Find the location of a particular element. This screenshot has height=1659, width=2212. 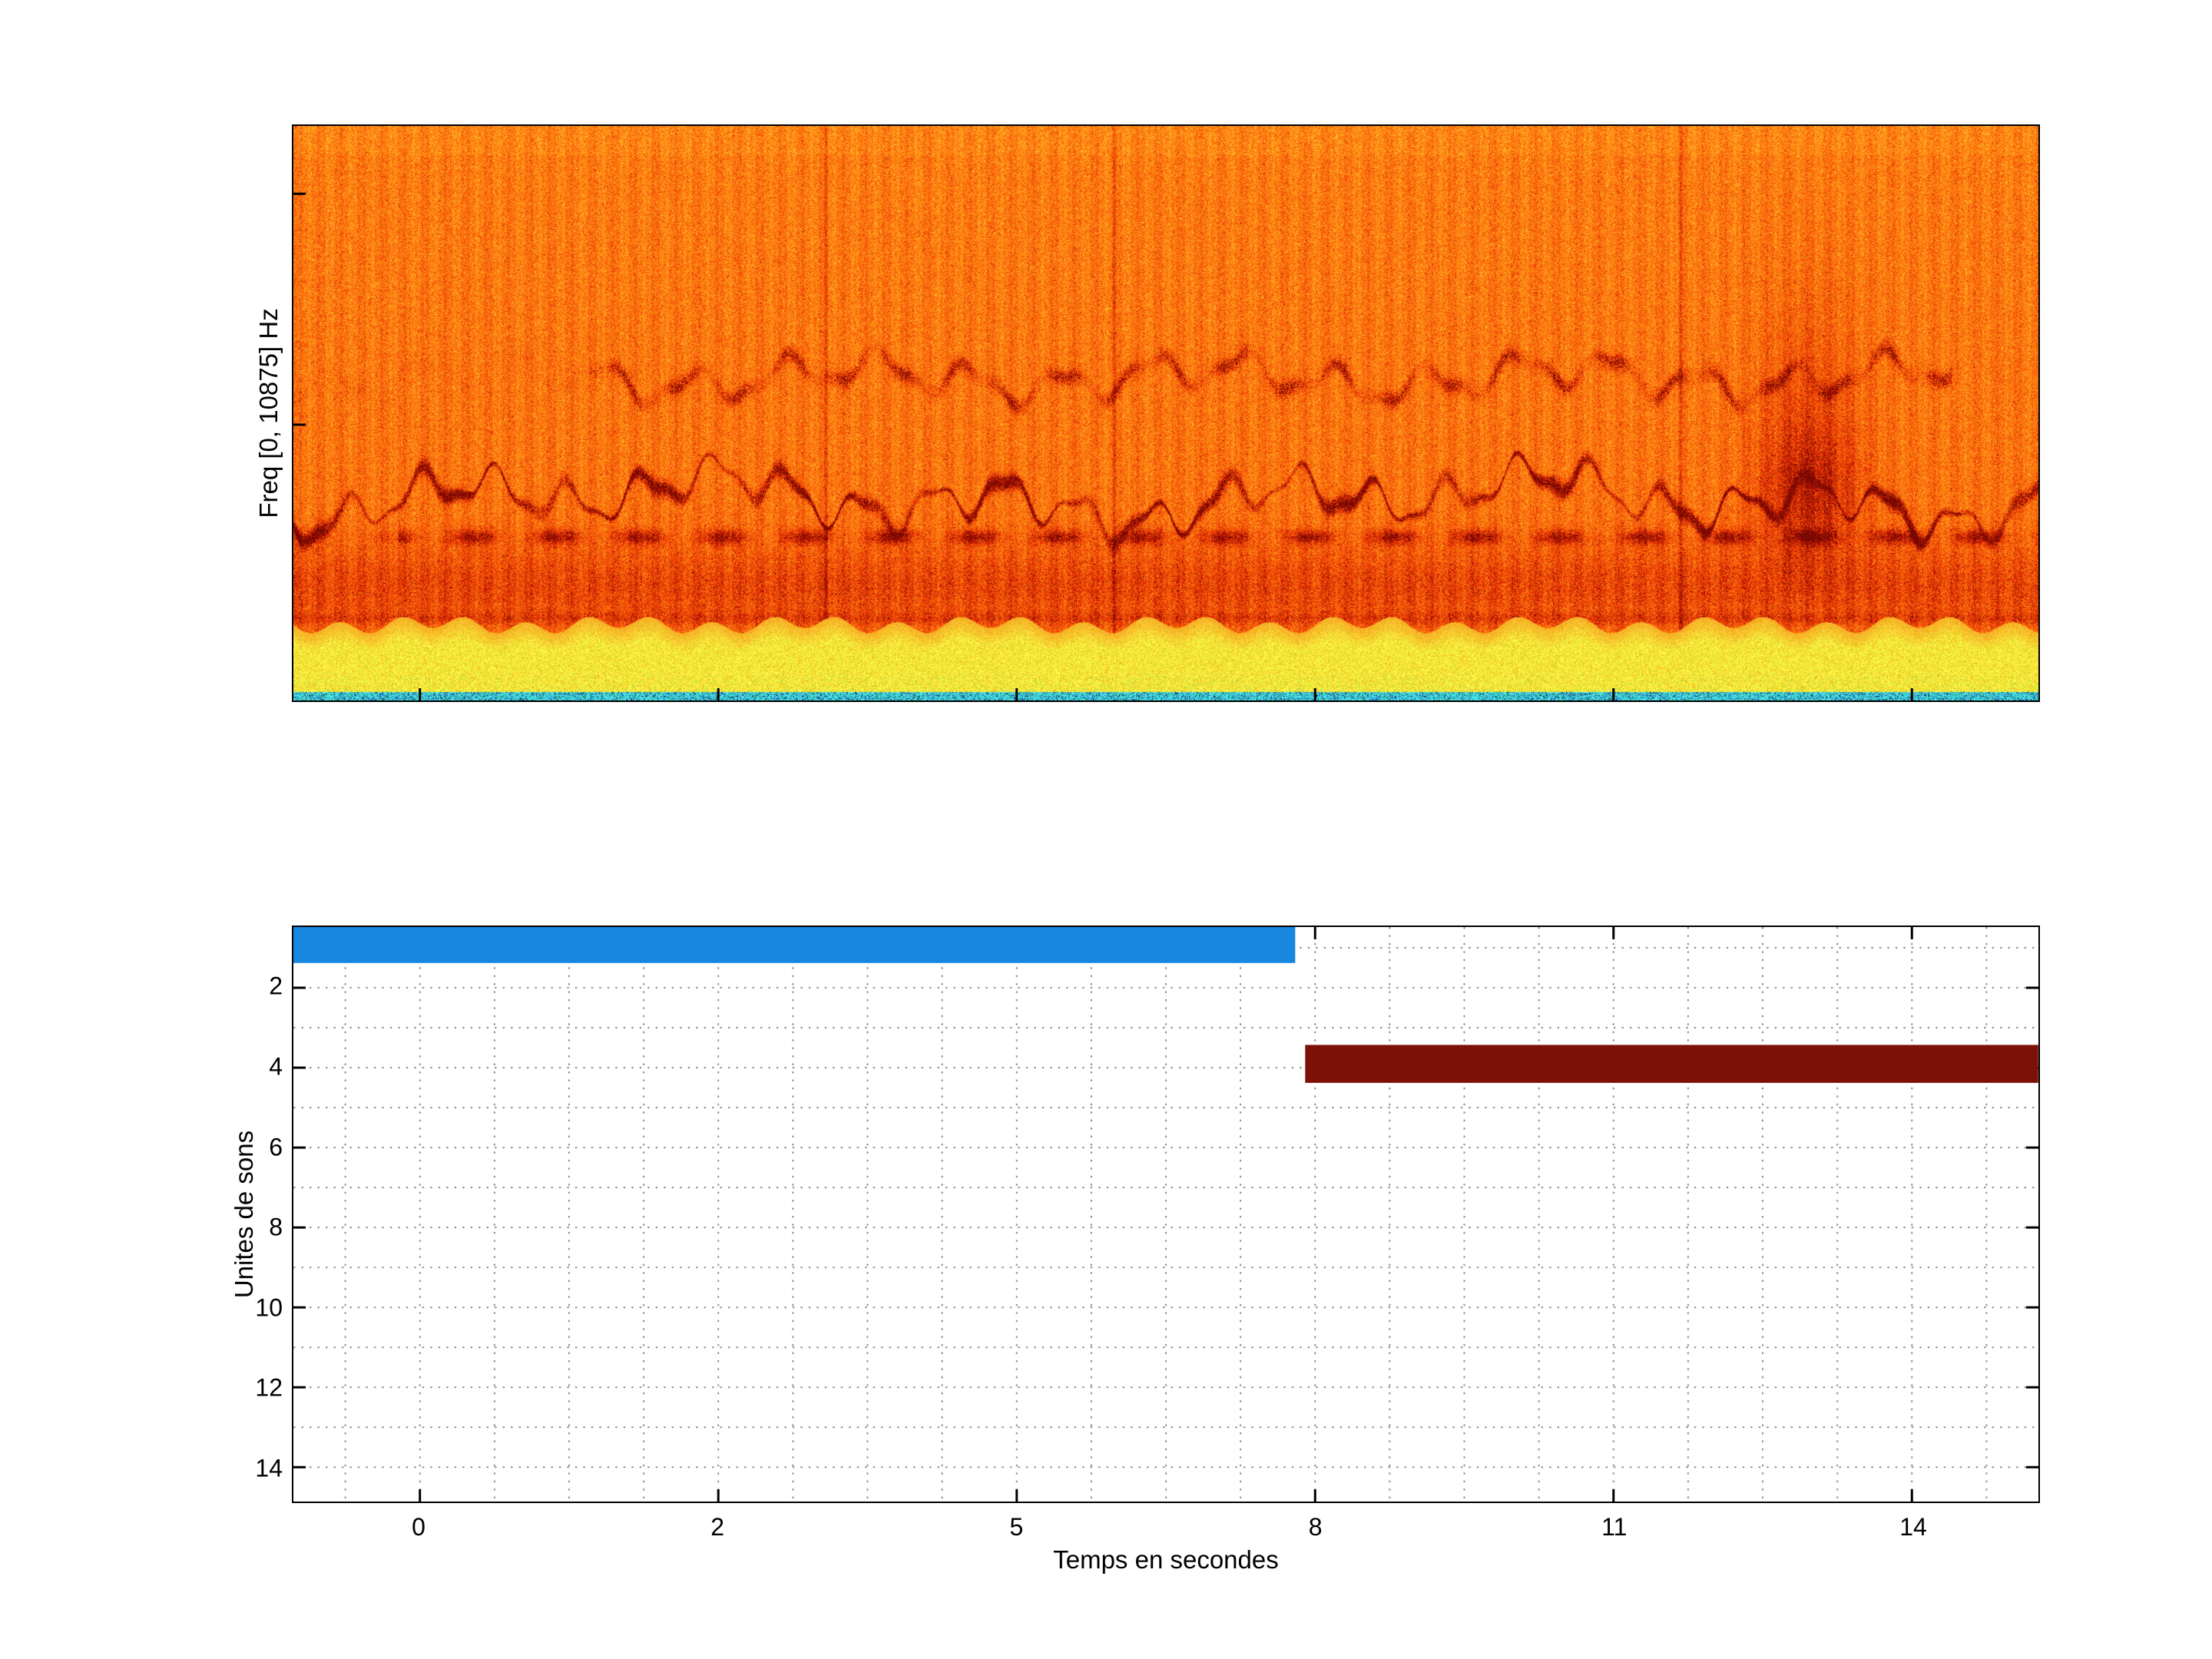

x-tick-label: 2 is located at coordinates (718, 1527).